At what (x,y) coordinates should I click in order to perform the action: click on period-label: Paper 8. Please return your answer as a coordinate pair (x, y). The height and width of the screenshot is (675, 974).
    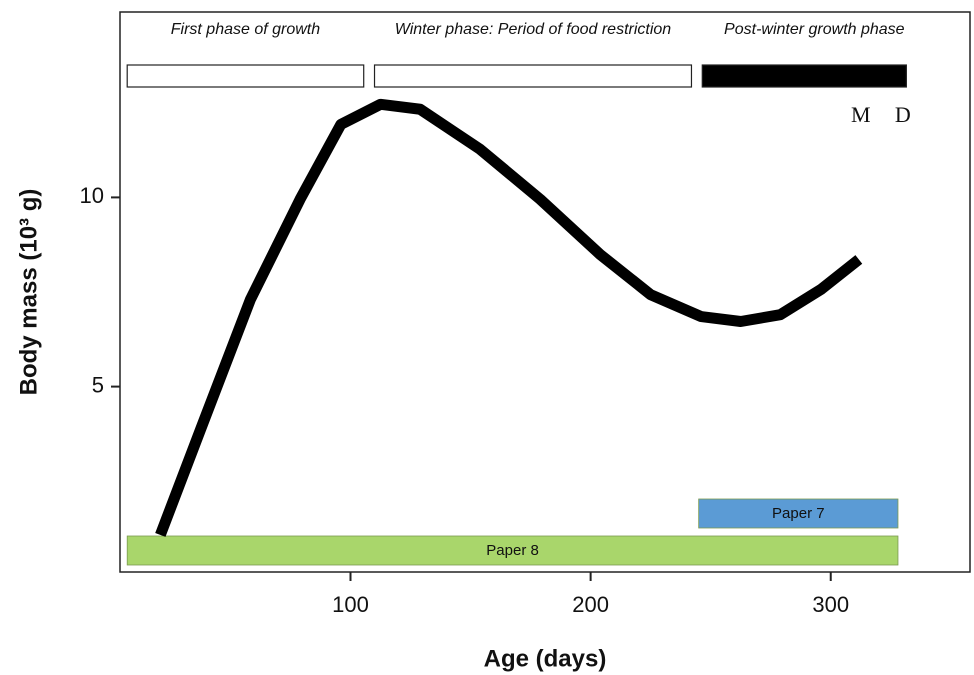
    Looking at the image, I should click on (512, 550).